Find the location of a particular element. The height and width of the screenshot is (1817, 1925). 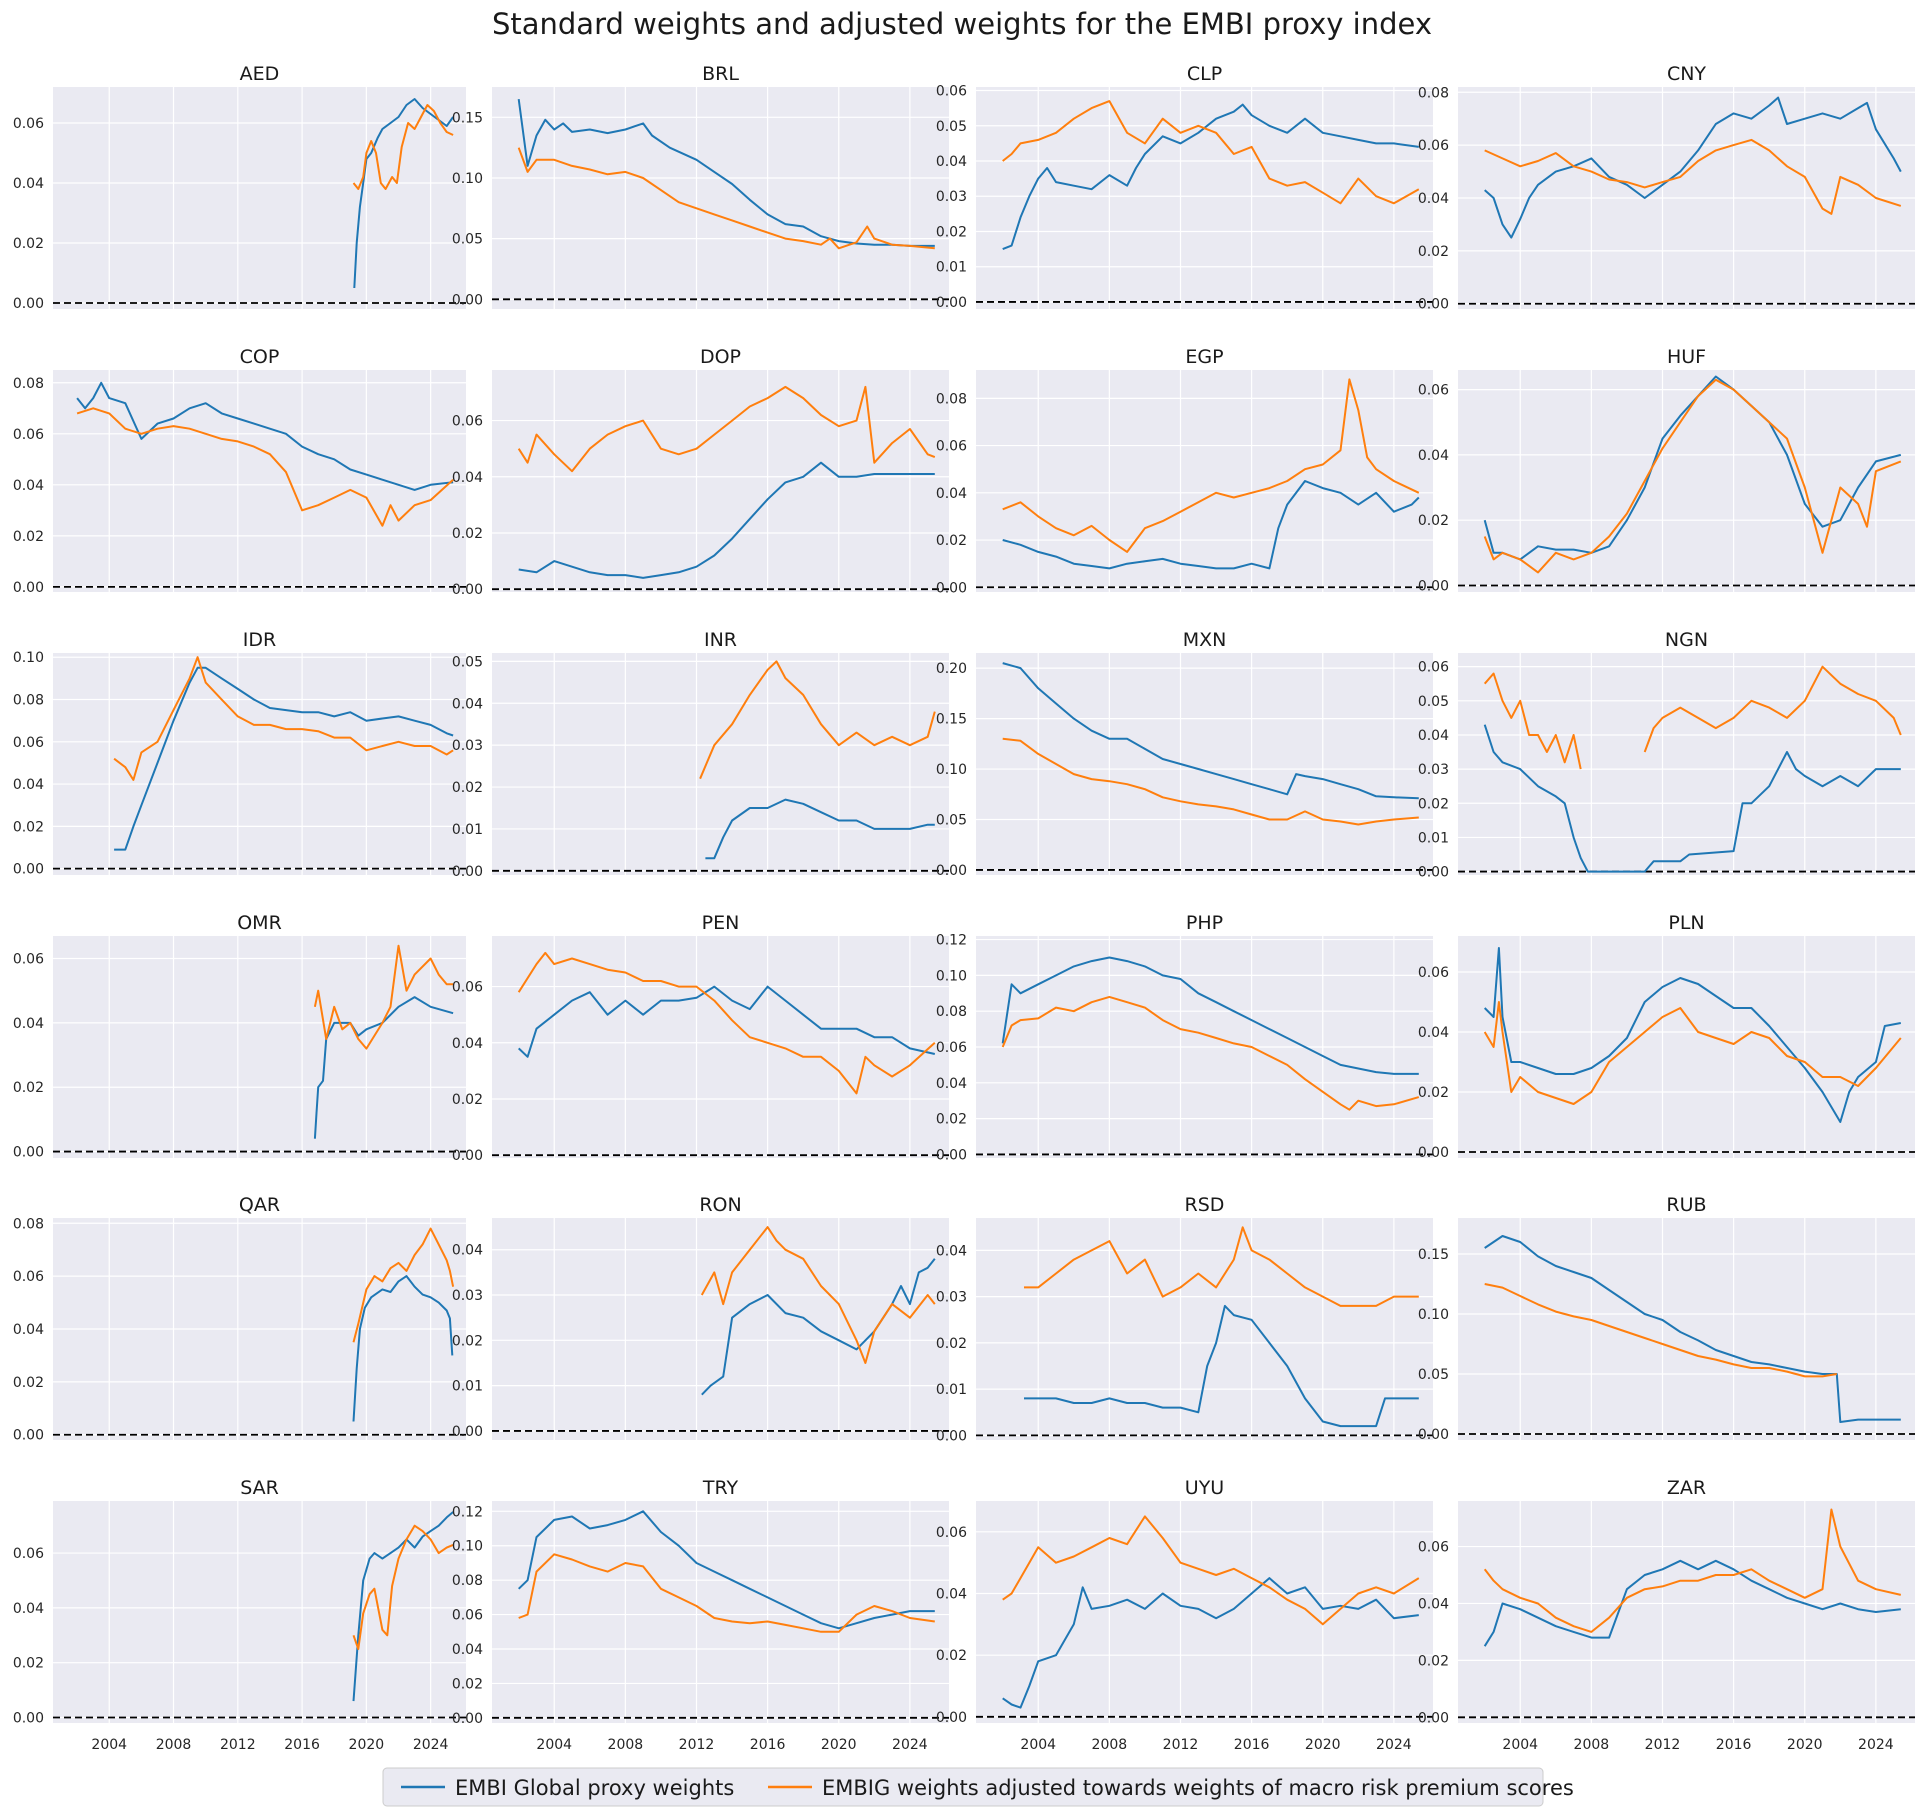

panel-pln: 0.00 0.02 0.04 0.06 PLN is located at coordinates (1666, 1036).